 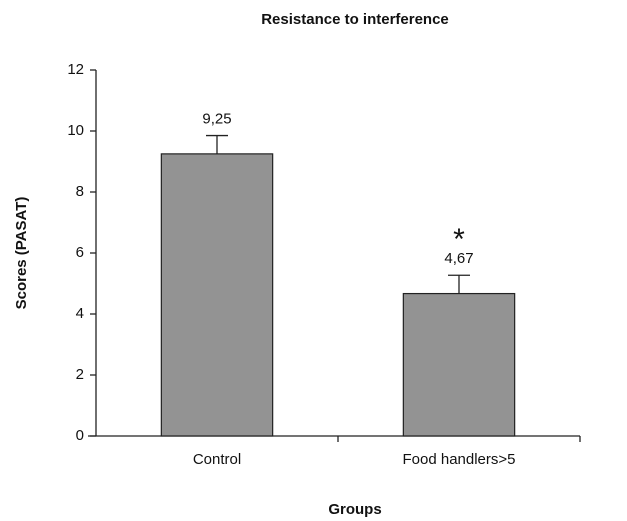 I want to click on y-tick-label: 0, so click(x=80, y=435).